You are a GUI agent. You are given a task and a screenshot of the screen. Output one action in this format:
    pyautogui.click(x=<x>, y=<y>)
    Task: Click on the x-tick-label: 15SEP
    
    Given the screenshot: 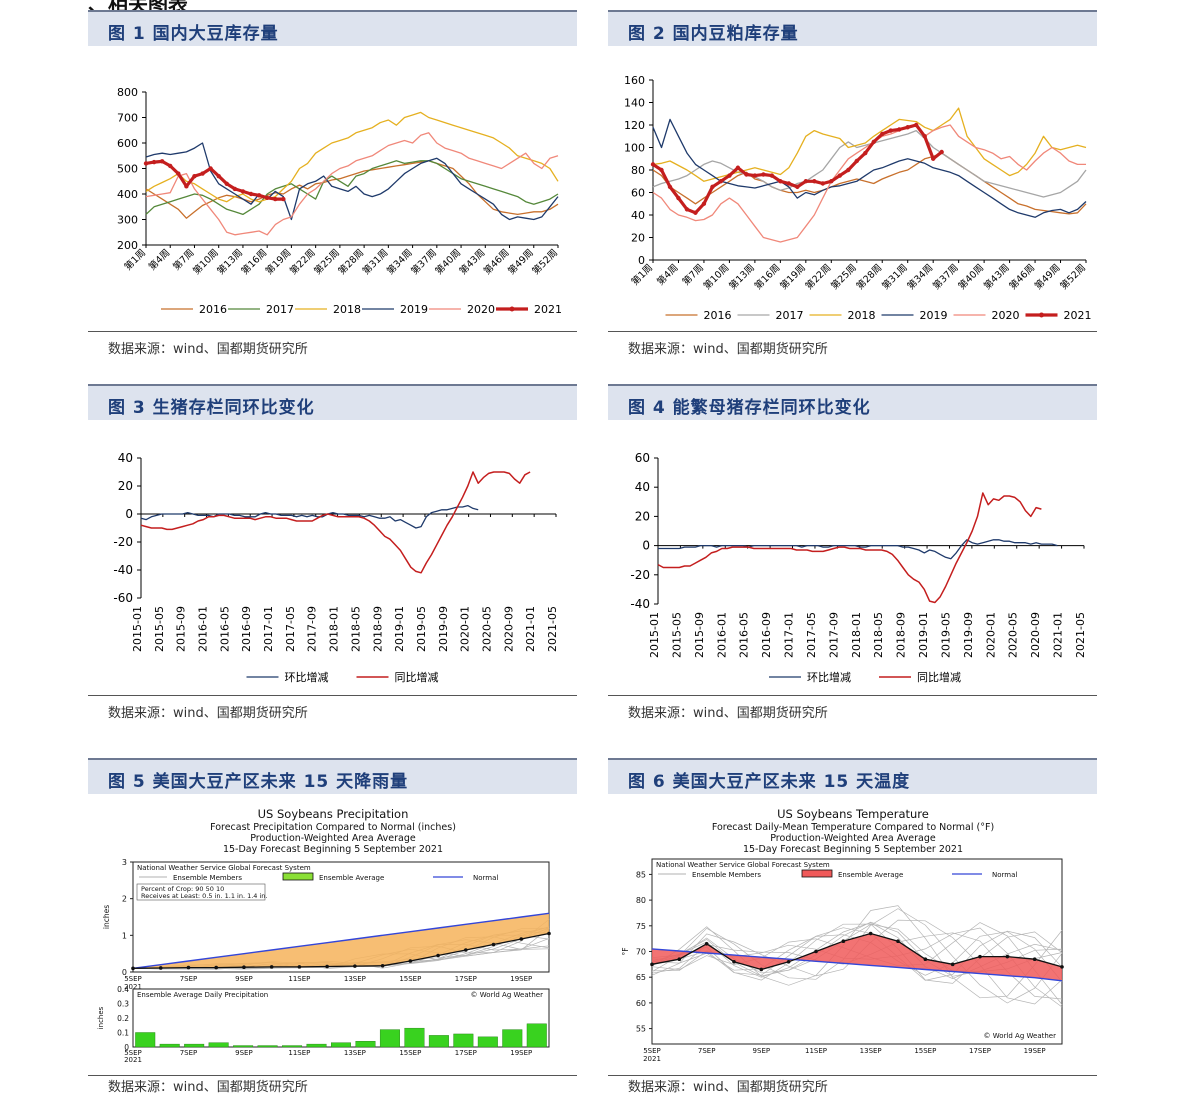 What is the action you would take?
    pyautogui.click(x=410, y=979)
    